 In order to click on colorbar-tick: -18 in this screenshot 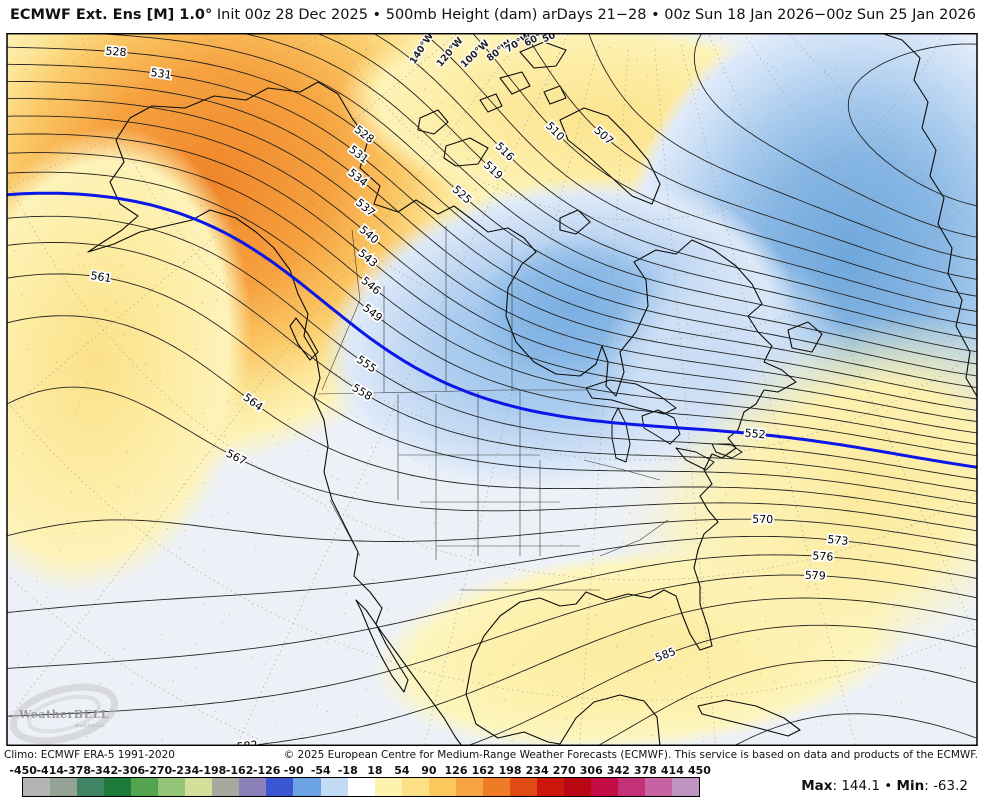, I will do `click(347, 770)`.